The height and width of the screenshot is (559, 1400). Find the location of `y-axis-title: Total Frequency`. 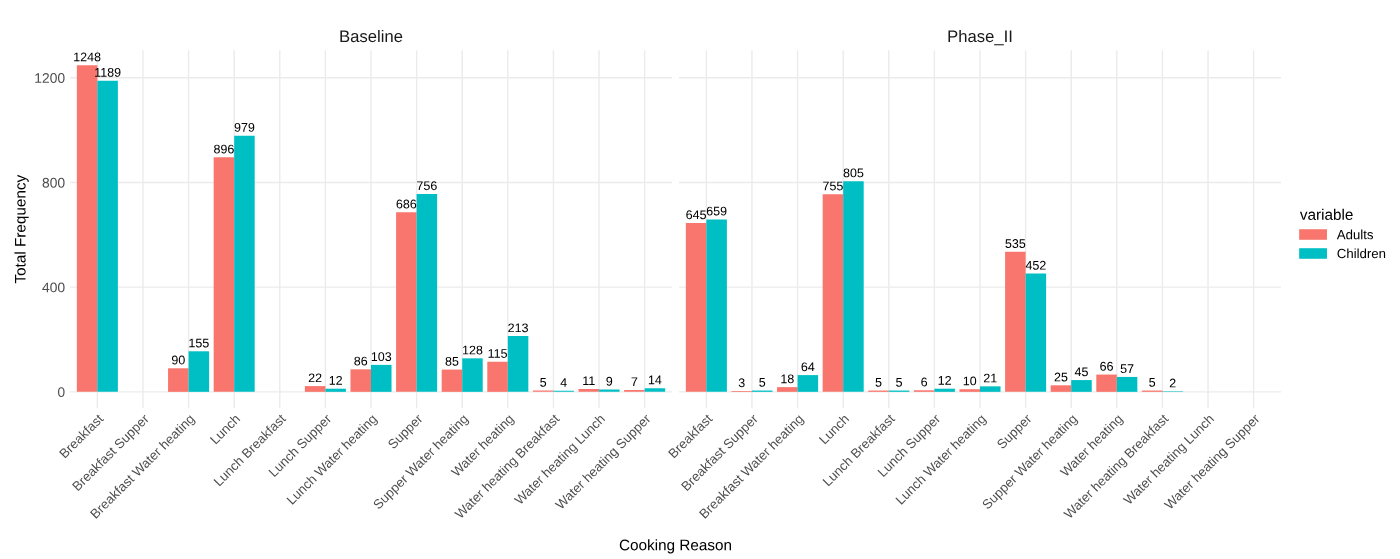

y-axis-title: Total Frequency is located at coordinates (21, 229).